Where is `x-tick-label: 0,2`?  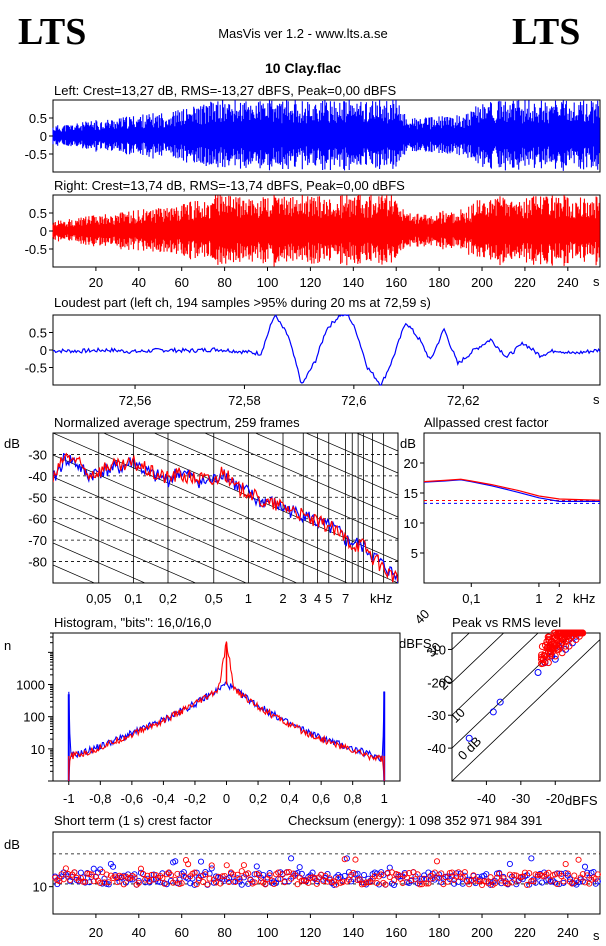
x-tick-label: 0,2 is located at coordinates (258, 798).